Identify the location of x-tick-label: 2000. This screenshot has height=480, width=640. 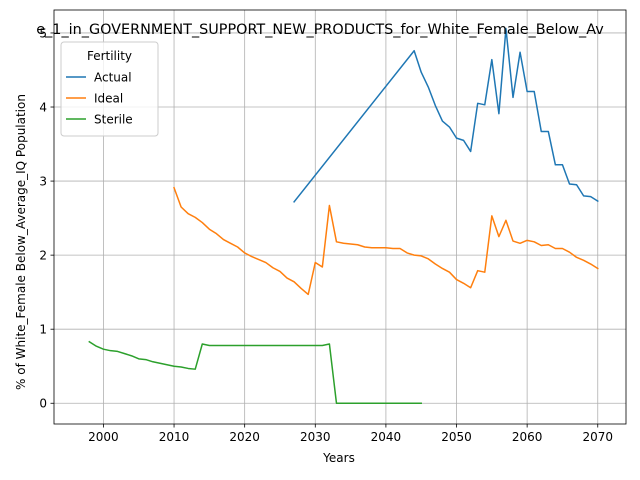
(103, 437).